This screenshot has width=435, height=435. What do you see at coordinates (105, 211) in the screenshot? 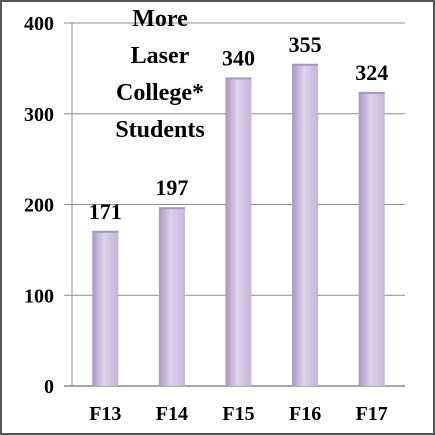
I see `data-label: 171` at bounding box center [105, 211].